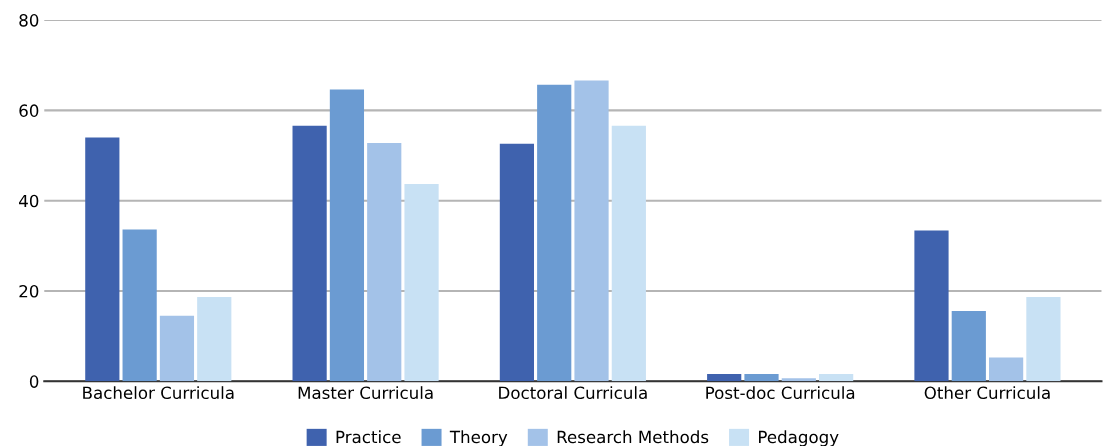 The width and height of the screenshot is (1107, 446). I want to click on legend-label: Practice, so click(368, 437).